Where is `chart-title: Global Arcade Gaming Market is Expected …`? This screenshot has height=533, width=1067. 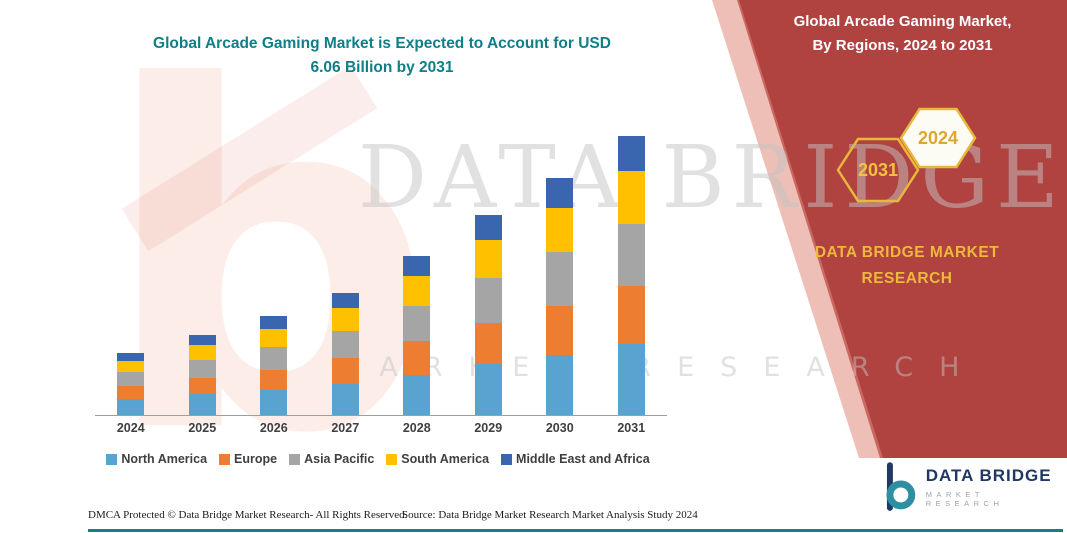 chart-title: Global Arcade Gaming Market is Expected … is located at coordinates (382, 56).